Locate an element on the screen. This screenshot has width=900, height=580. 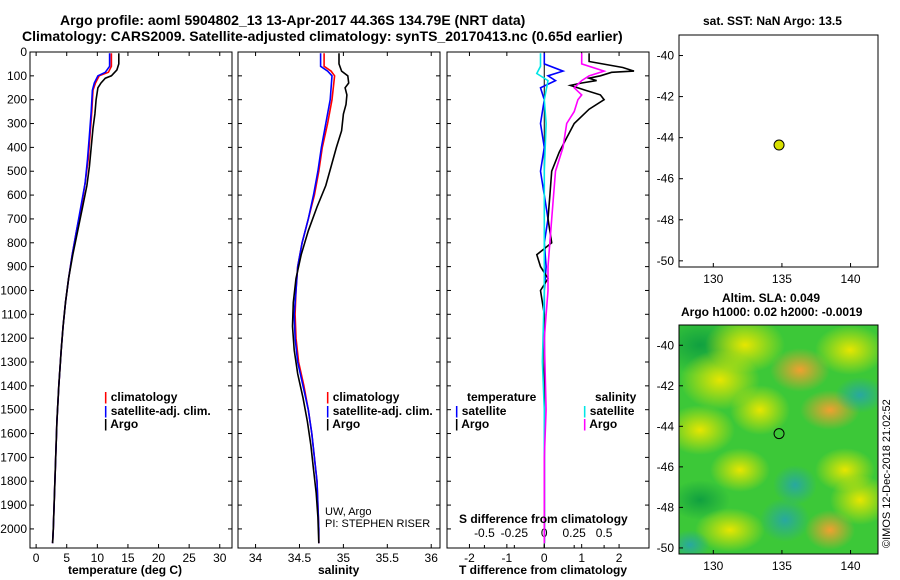
y-tick-label: 600 is located at coordinates (17, 195).